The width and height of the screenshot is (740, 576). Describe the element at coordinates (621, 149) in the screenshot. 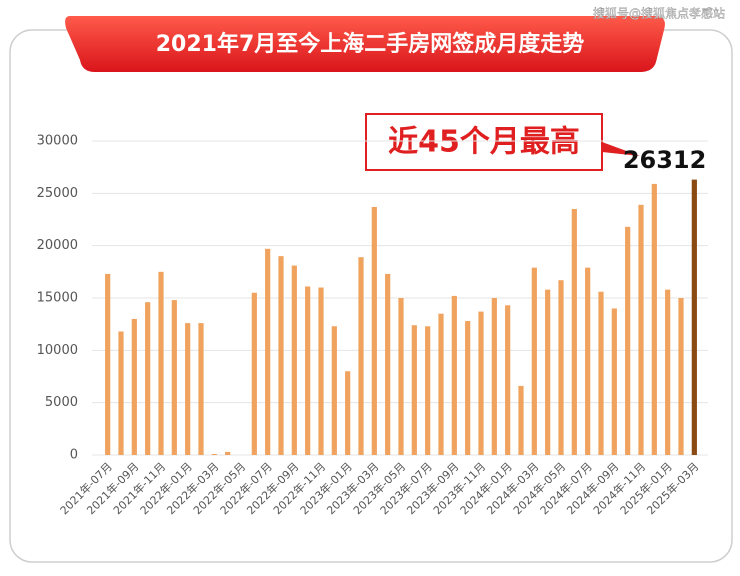

I see `annotation-arrow` at that location.